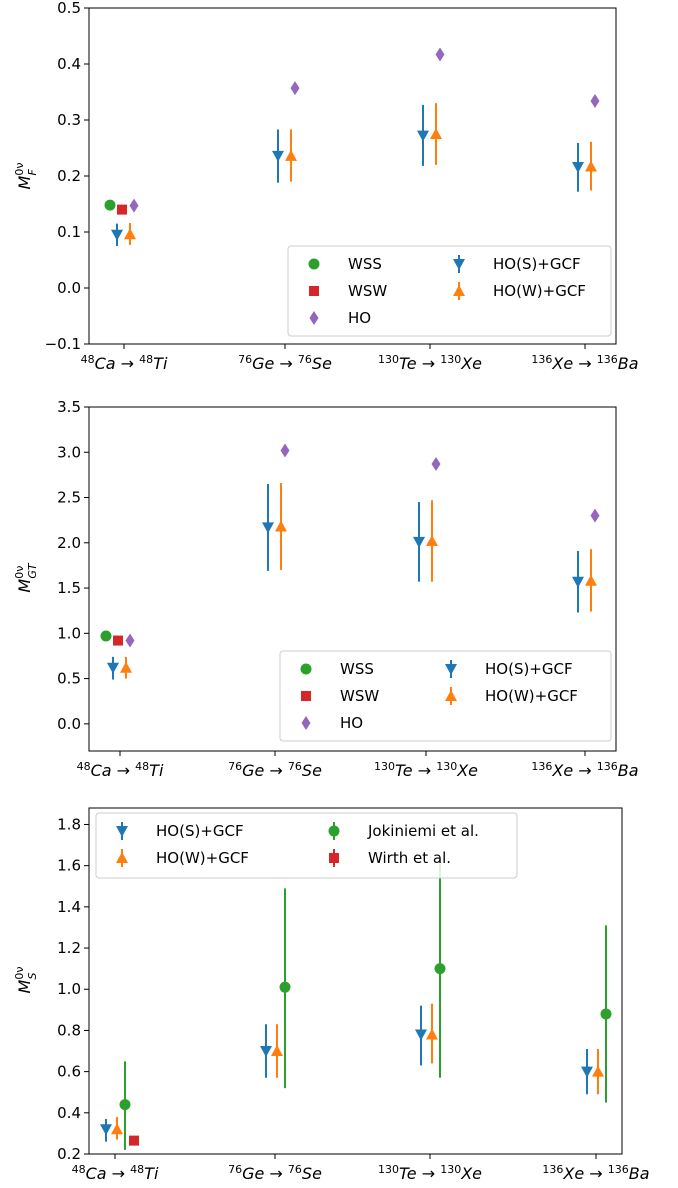 This screenshot has height=1188, width=678. Describe the element at coordinates (69, 907) in the screenshot. I see `y-tick-label: 1.4` at that location.